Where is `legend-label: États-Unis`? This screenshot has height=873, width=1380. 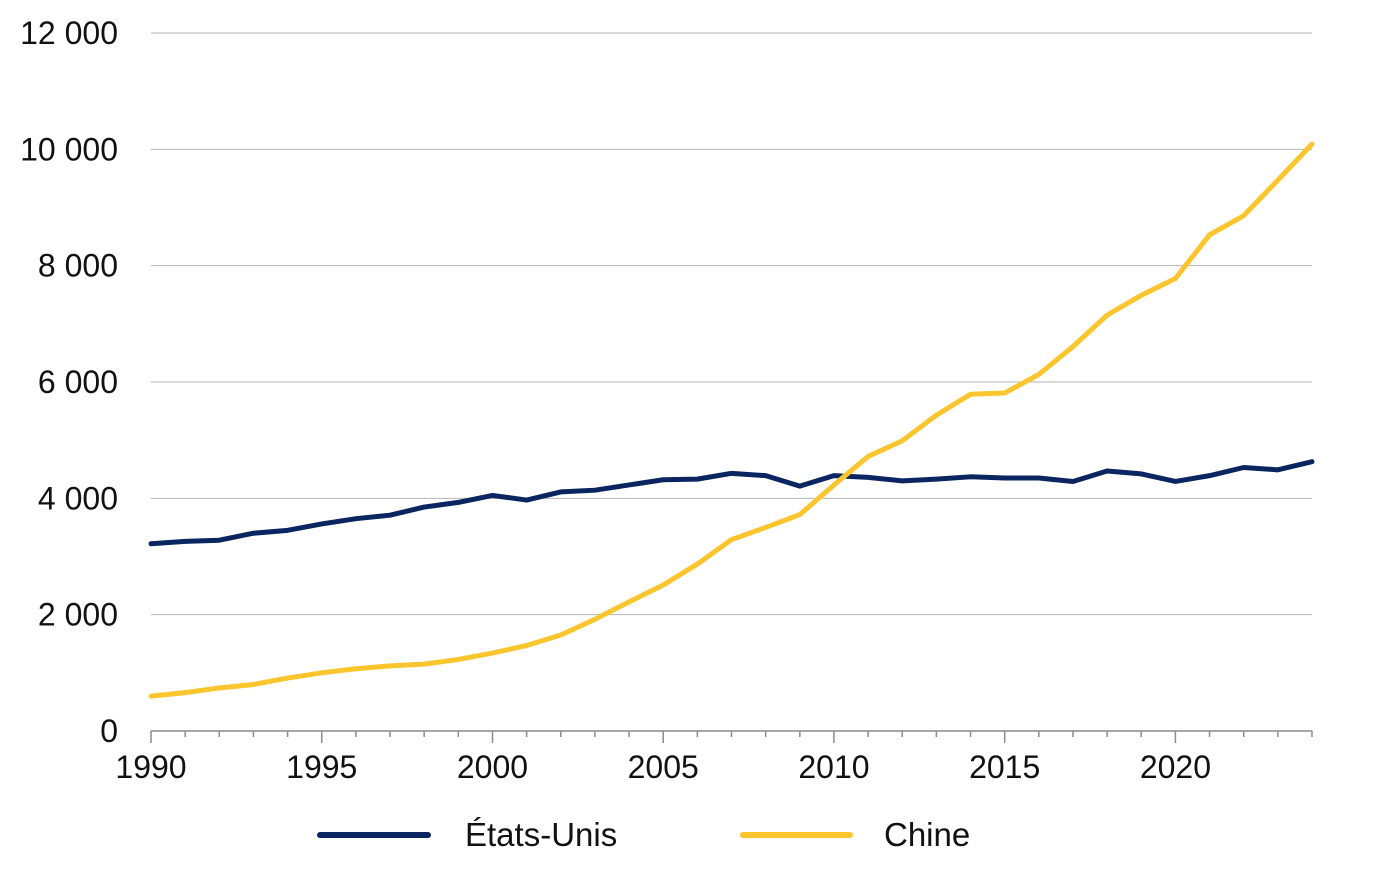
legend-label: États-Unis is located at coordinates (541, 834).